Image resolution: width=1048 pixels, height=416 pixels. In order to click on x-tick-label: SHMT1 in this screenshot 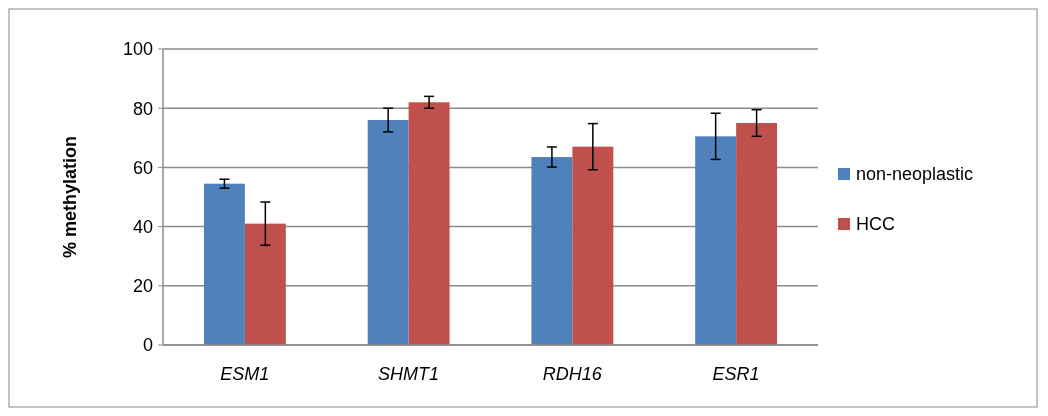, I will do `click(409, 374)`.